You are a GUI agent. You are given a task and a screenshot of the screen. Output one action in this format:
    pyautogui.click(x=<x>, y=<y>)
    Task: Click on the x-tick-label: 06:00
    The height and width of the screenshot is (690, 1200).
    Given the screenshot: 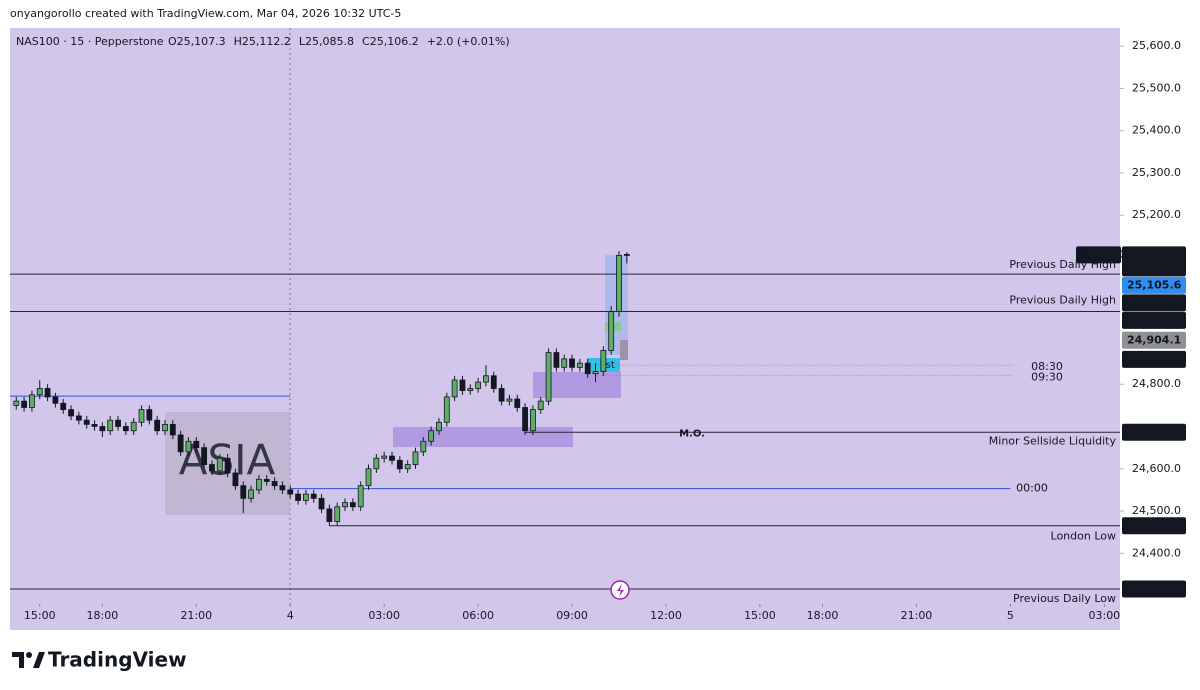 What is the action you would take?
    pyautogui.click(x=478, y=615)
    